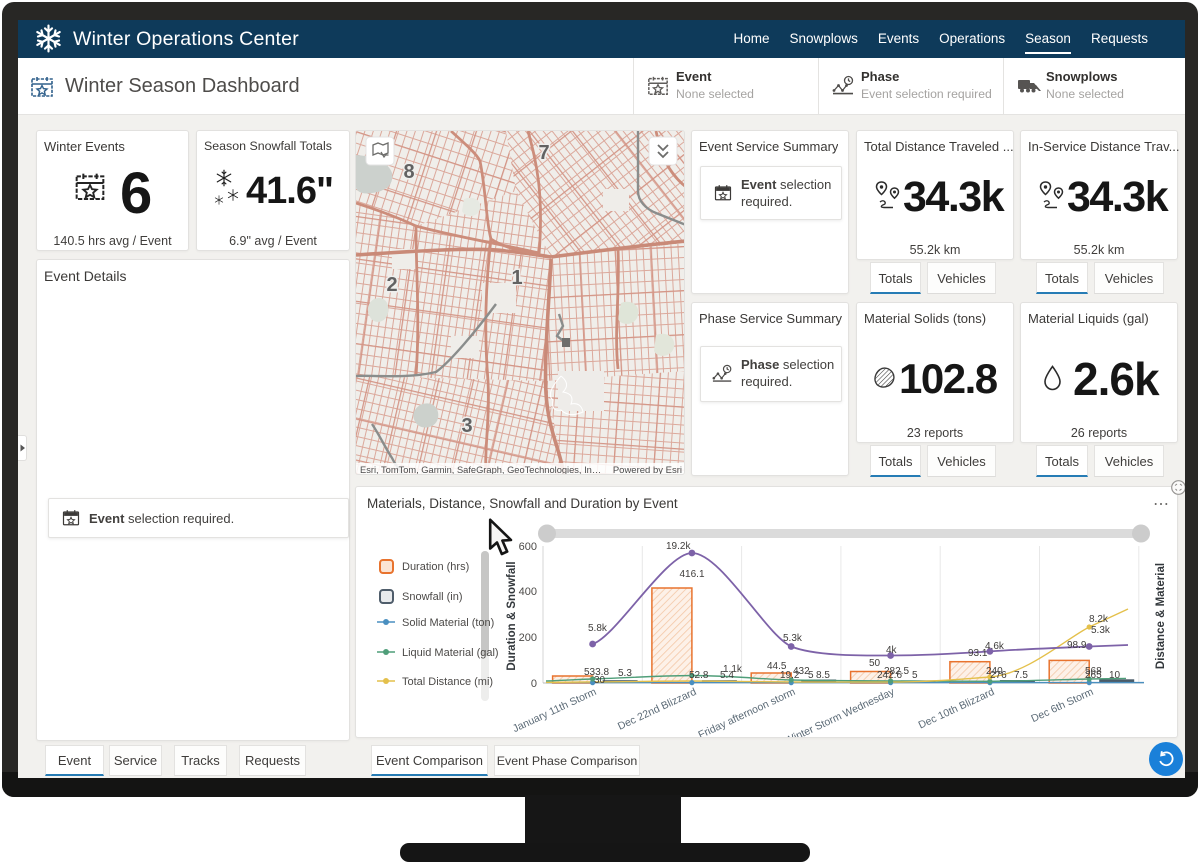 This screenshot has height=862, width=1202. I want to click on svg-text: 600, so click(528, 547).